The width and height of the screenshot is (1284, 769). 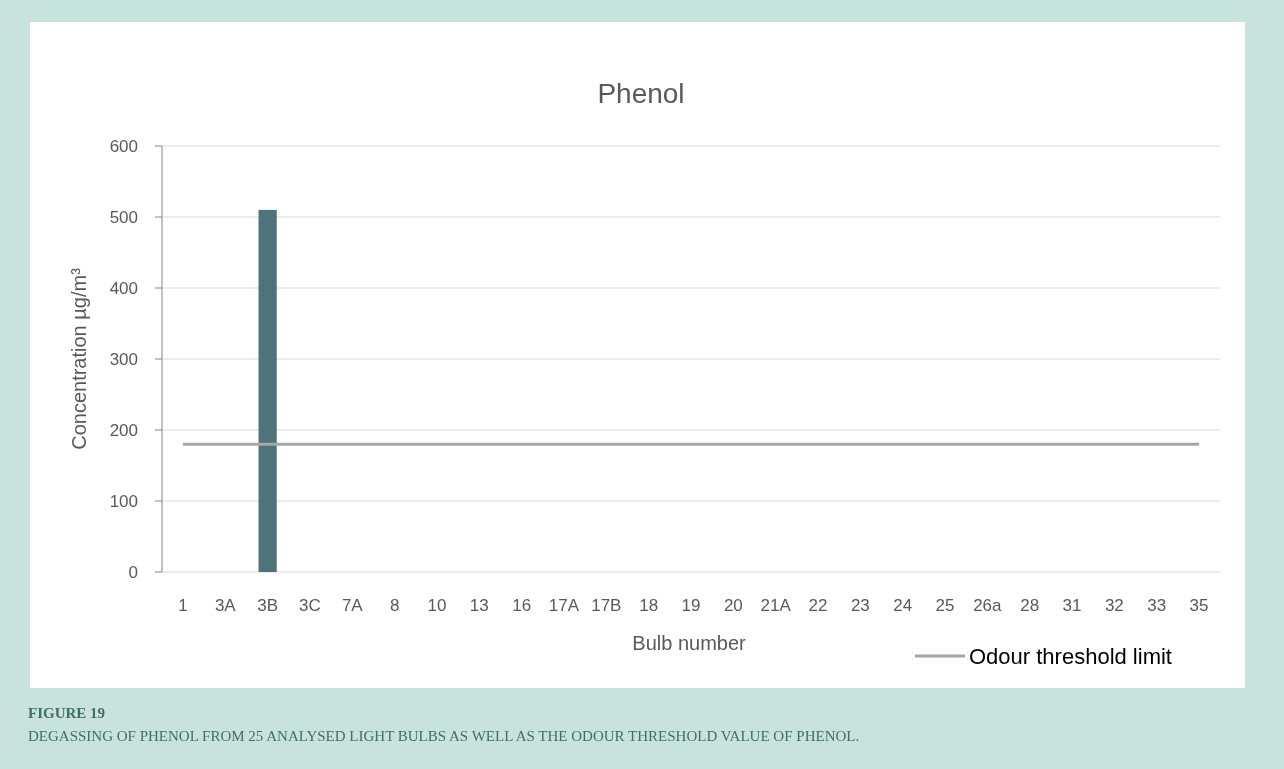 I want to click on y-tick-label: 400, so click(x=123, y=288).